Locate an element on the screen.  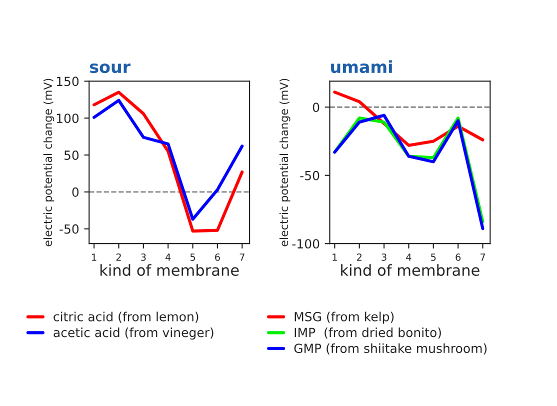
y-tick-label: 150 is located at coordinates (67, 81).